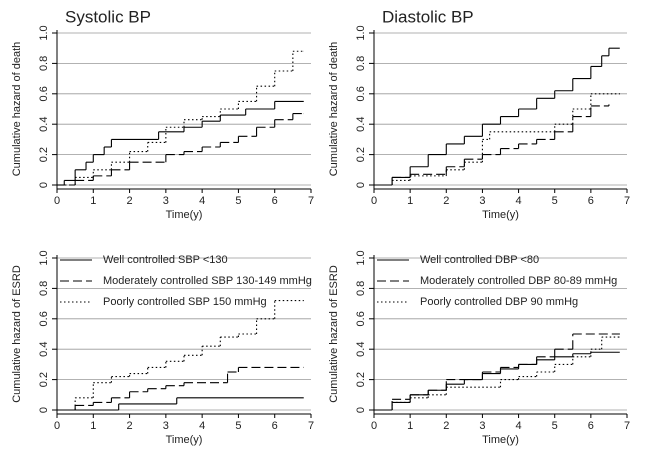 The height and width of the screenshot is (452, 649). What do you see at coordinates (207, 281) in the screenshot?
I see `legend-label: Moderately controlled SBP 130-149 mmHg` at bounding box center [207, 281].